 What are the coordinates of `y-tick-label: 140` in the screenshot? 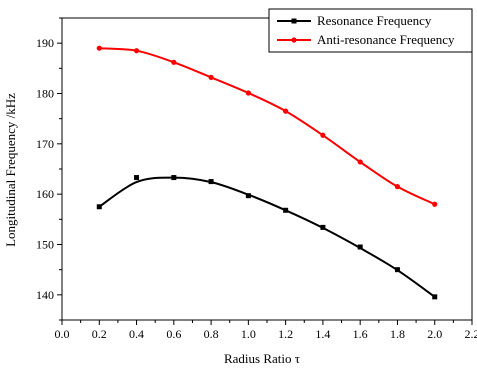 It's located at (45, 295).